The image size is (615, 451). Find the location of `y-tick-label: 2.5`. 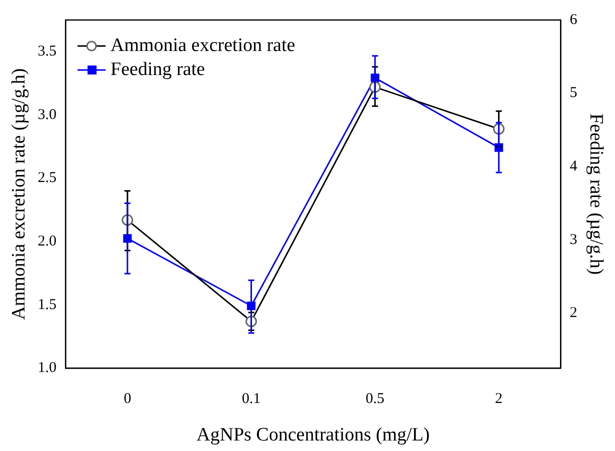

y-tick-label: 2.5 is located at coordinates (47, 178).